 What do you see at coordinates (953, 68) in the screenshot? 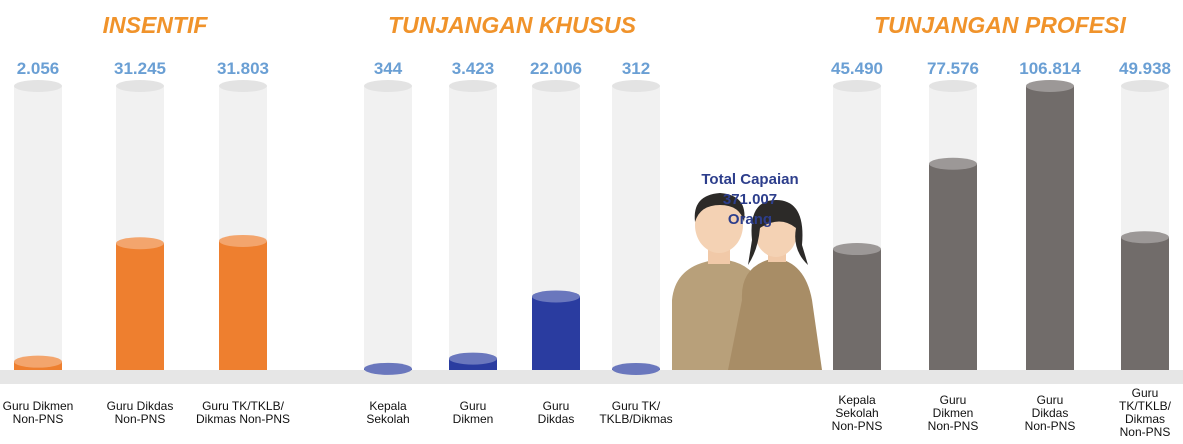
I see `value-label: 77.576` at bounding box center [953, 68].